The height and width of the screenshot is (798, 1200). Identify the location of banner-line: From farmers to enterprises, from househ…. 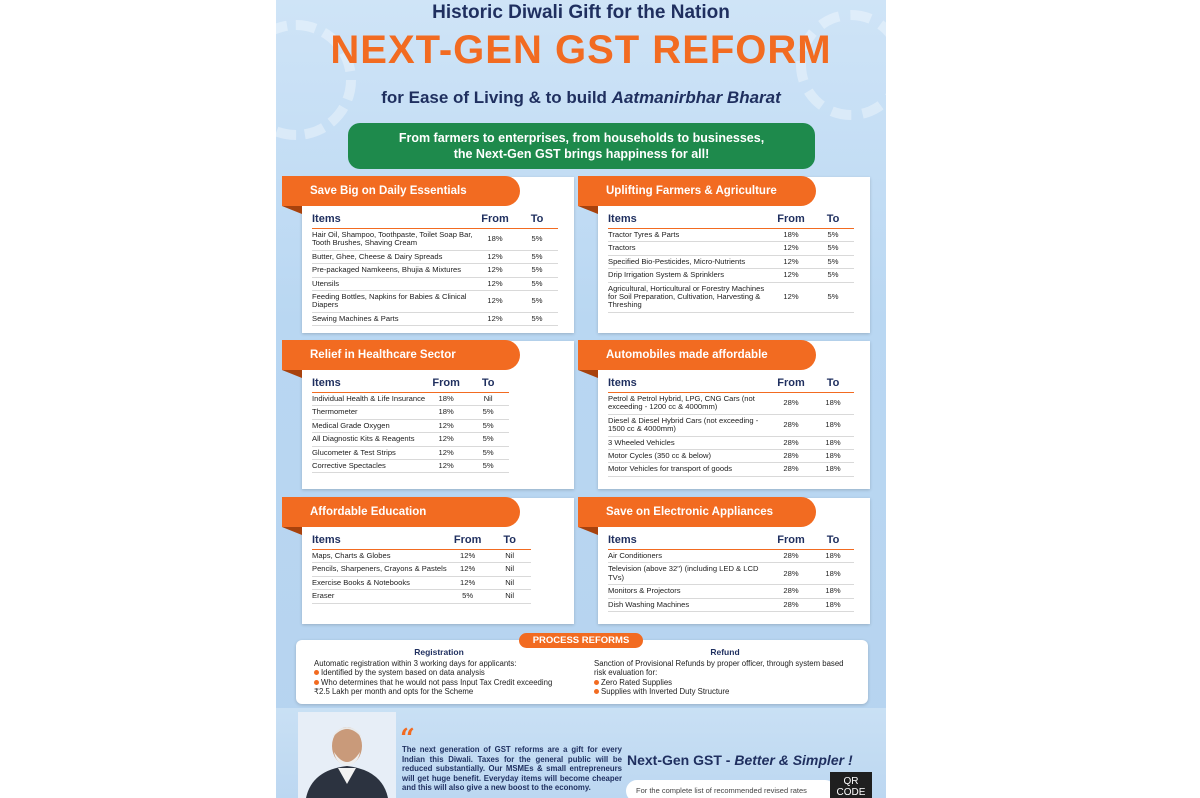
(581, 138).